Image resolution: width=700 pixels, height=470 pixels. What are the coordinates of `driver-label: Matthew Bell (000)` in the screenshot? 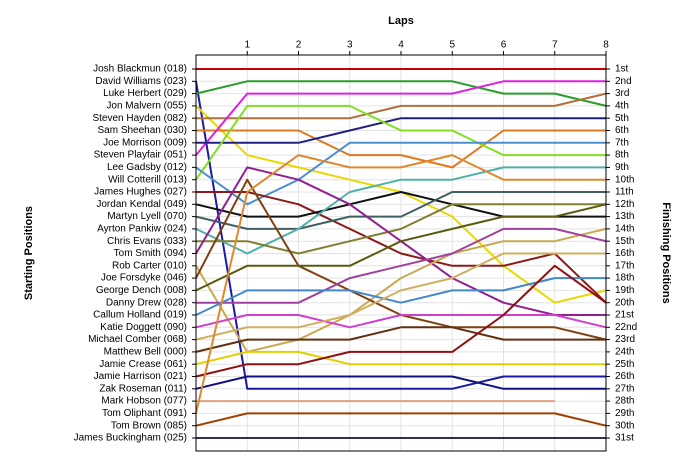 It's located at (145, 352).